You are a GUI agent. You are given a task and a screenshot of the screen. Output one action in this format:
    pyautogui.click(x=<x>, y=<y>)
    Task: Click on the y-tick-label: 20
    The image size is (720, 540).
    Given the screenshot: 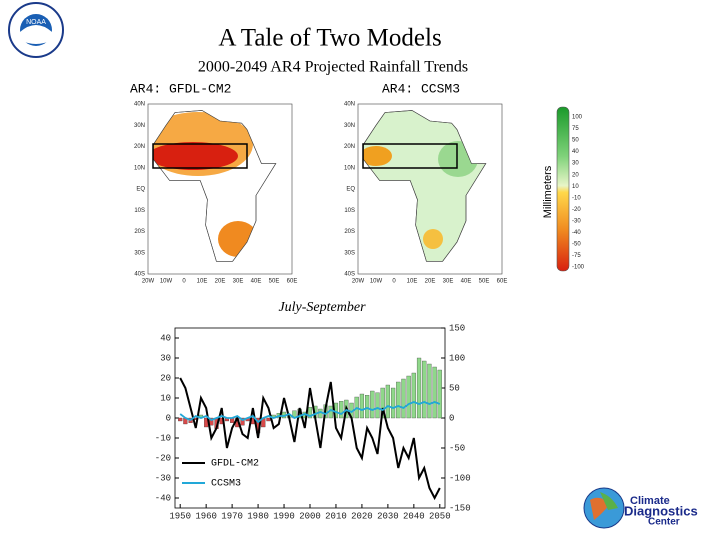 What is the action you would take?
    pyautogui.click(x=165, y=378)
    